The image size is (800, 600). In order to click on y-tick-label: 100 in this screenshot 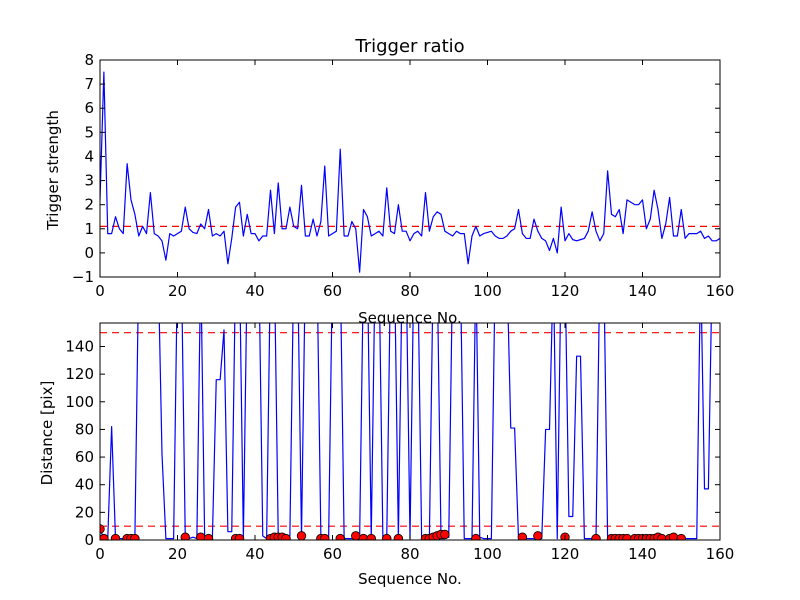, I will do `click(79, 402)`.